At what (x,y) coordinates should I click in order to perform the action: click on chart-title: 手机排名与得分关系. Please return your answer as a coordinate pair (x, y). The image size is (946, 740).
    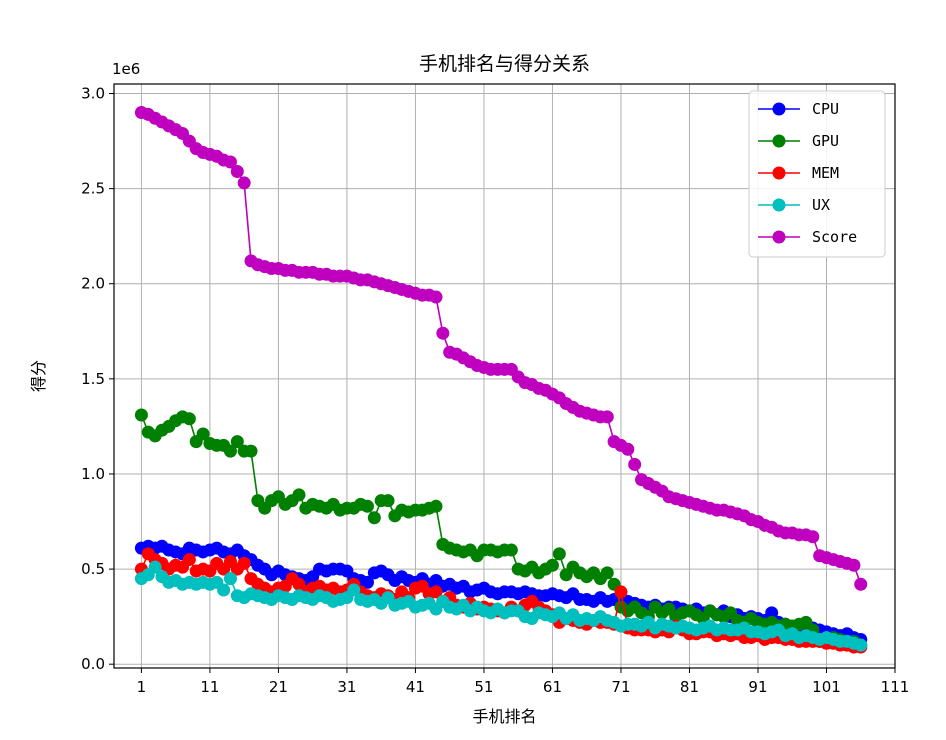
    Looking at the image, I should click on (504, 64).